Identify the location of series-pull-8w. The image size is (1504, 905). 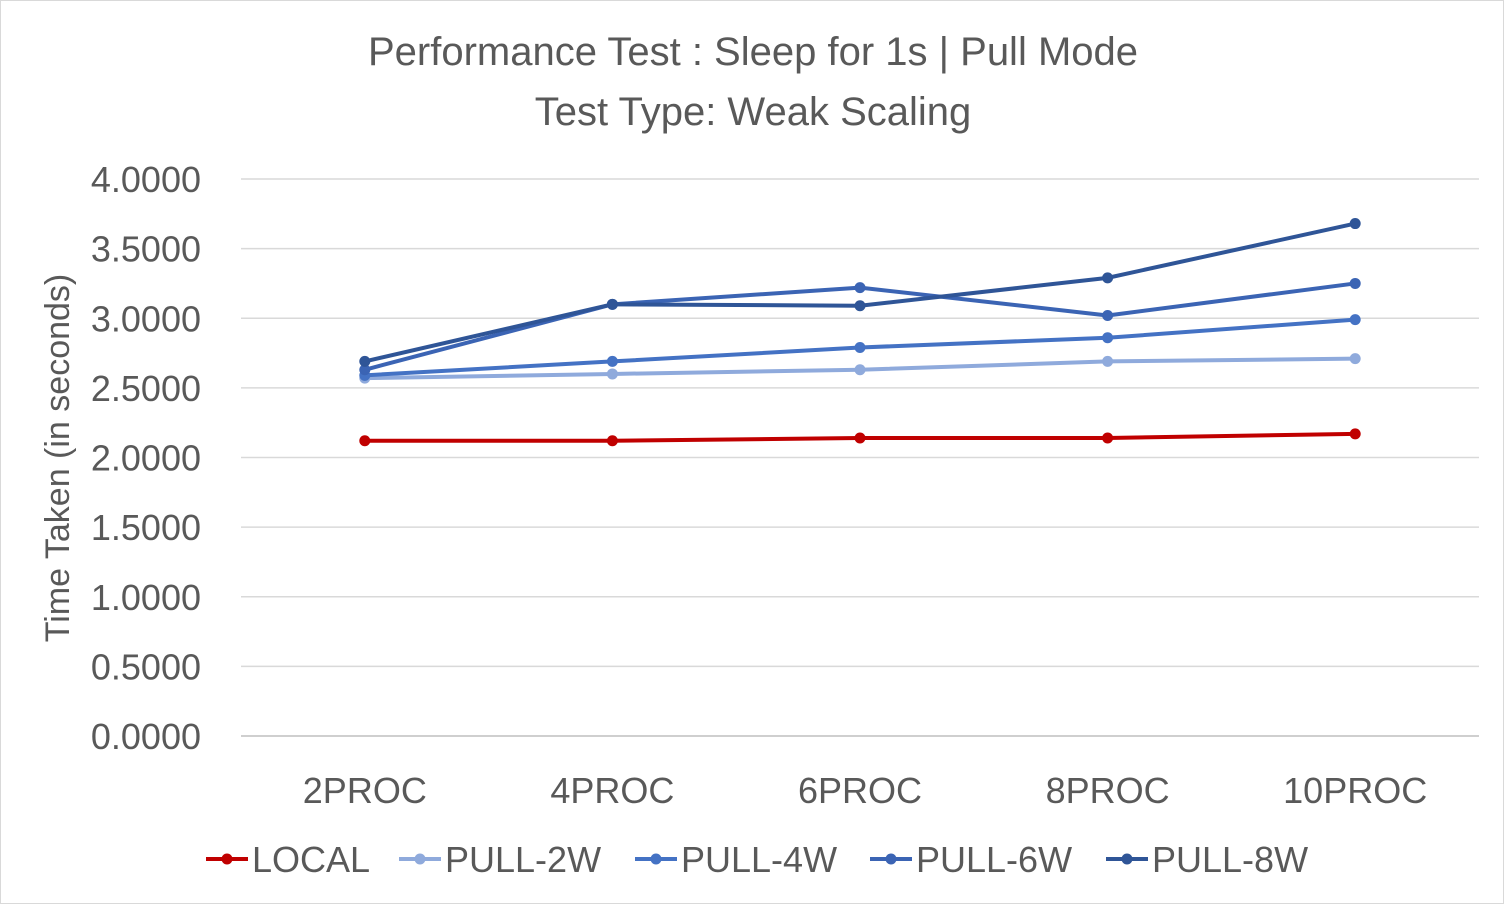
(860, 292).